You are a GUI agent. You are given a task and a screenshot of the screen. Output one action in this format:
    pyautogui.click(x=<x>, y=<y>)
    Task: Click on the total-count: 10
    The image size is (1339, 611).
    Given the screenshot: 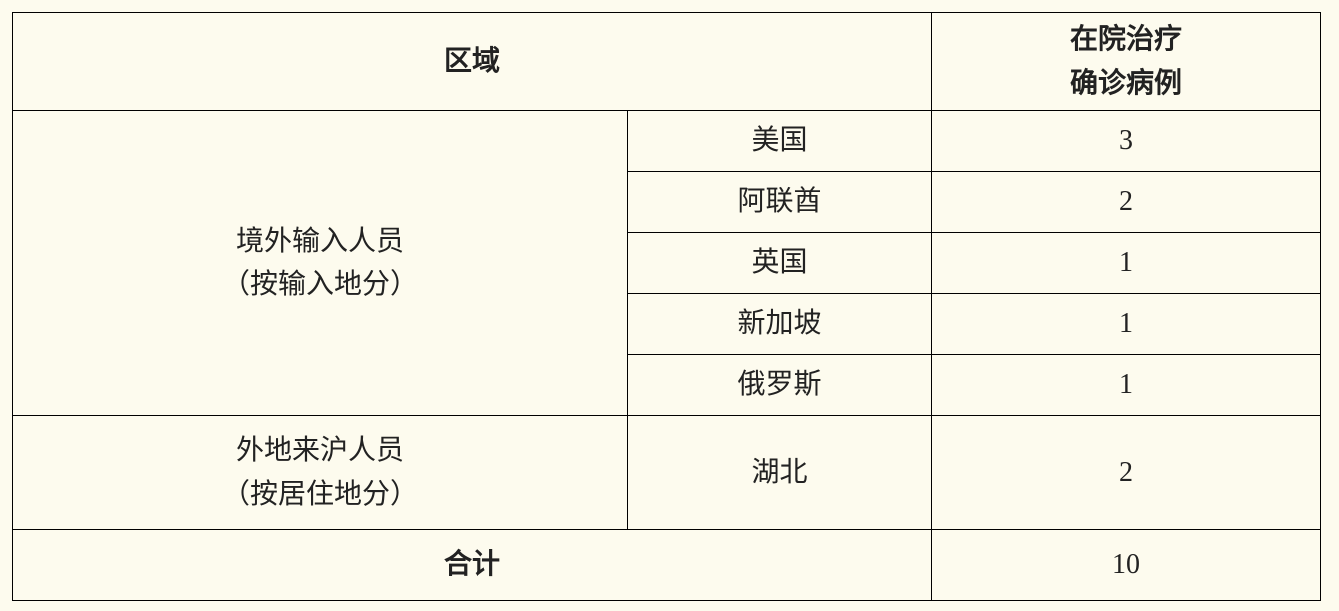 What is the action you would take?
    pyautogui.click(x=1126, y=565)
    